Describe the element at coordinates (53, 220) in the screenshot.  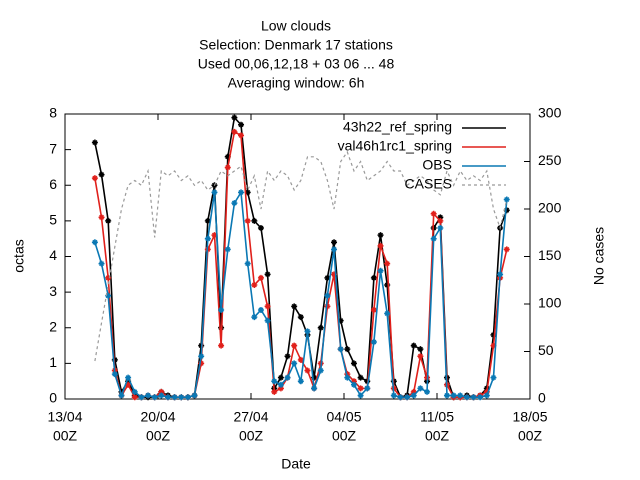
I see `y-tick-label: 5` at that location.